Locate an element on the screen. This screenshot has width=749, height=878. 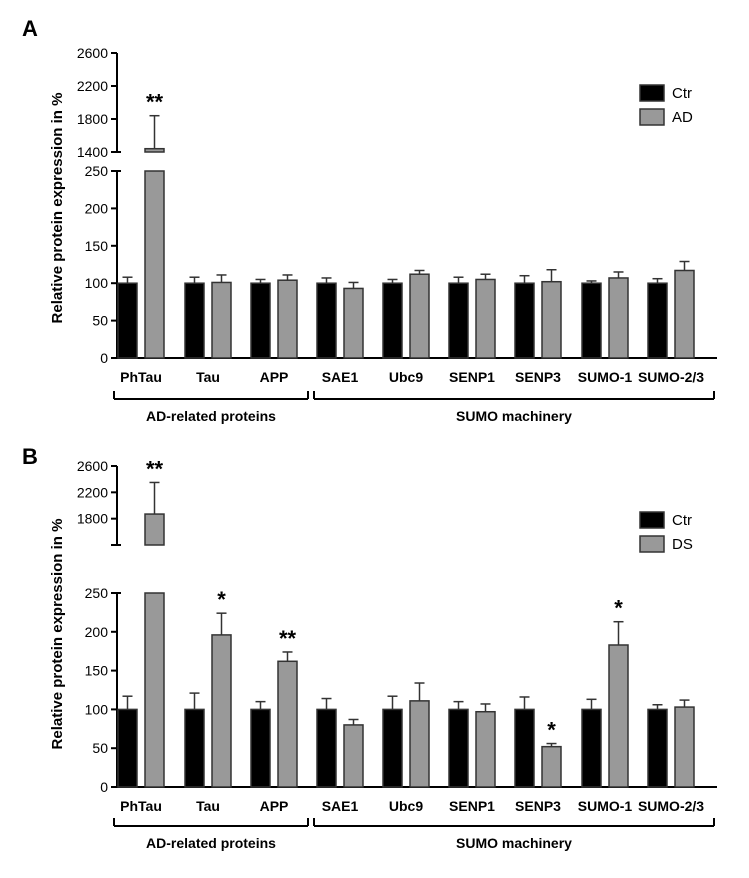
y-tick-label: 1400 is located at coordinates (92, 152).